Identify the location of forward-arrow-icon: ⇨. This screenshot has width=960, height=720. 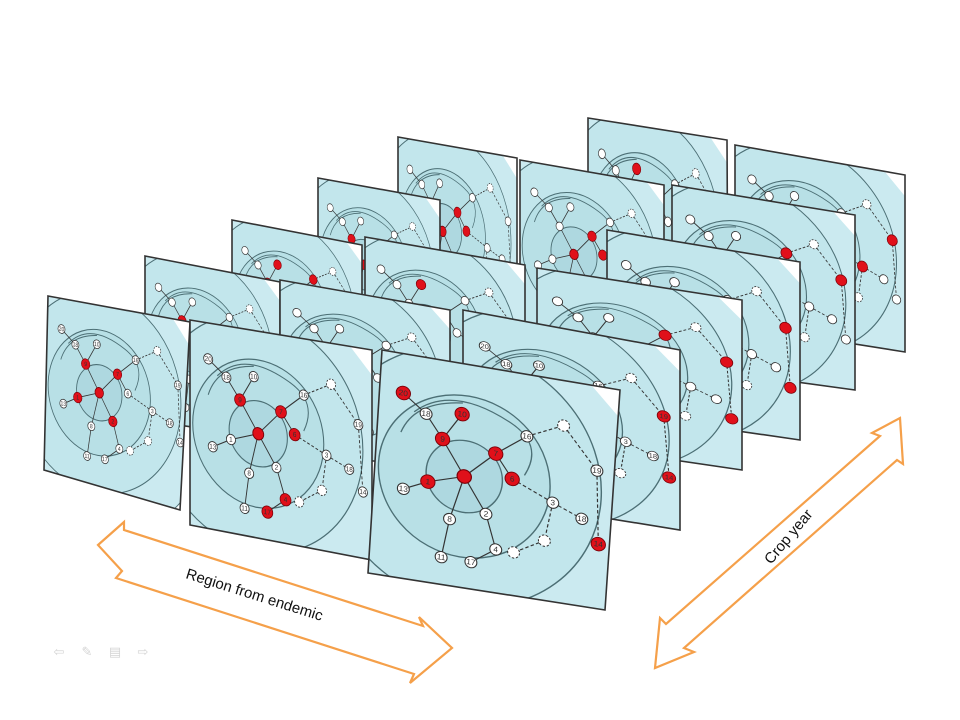
(143, 652).